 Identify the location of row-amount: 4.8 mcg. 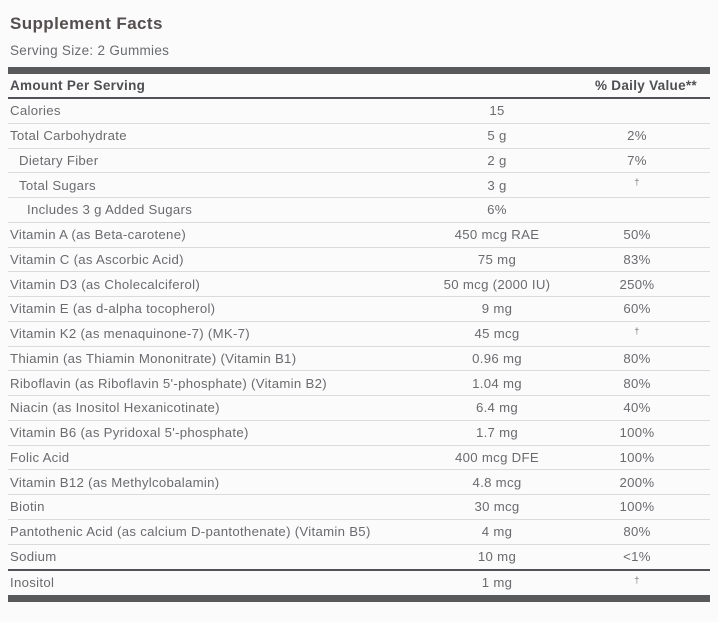
(497, 482).